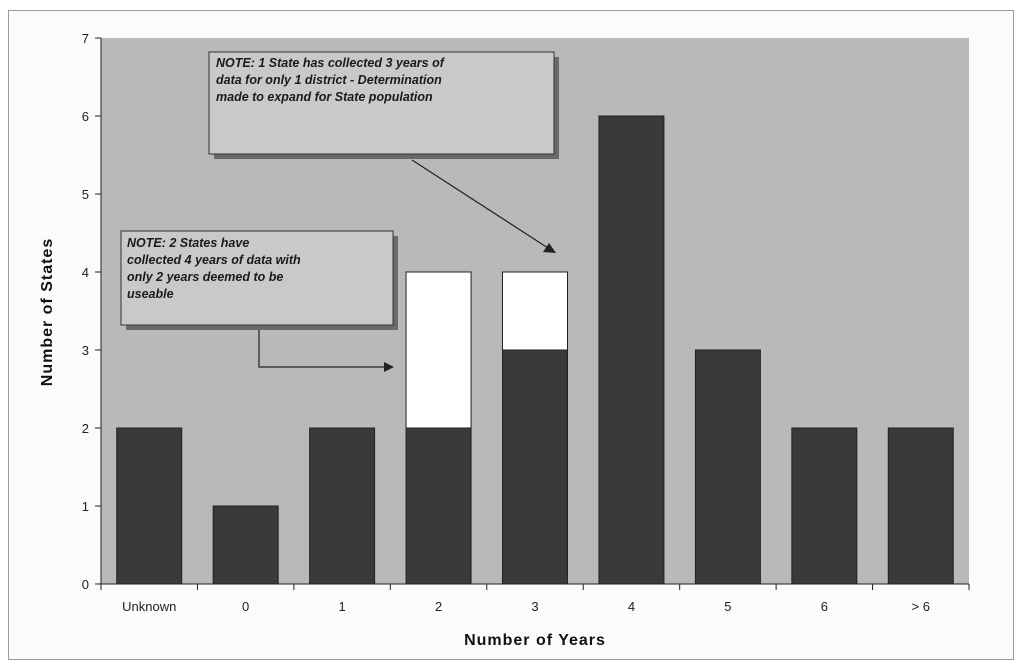 The image size is (1024, 667). Describe the element at coordinates (85, 506) in the screenshot. I see `y-tick-label: 1` at that location.